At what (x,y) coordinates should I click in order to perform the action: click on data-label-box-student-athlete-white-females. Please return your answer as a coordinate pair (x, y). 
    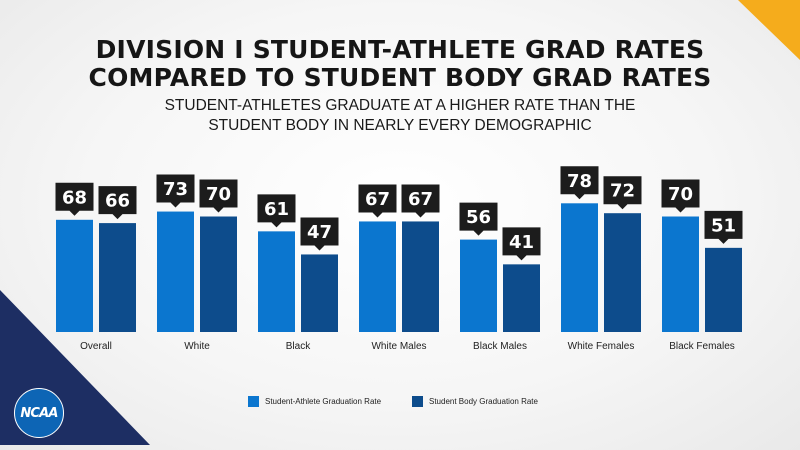
    Looking at the image, I should click on (579, 183).